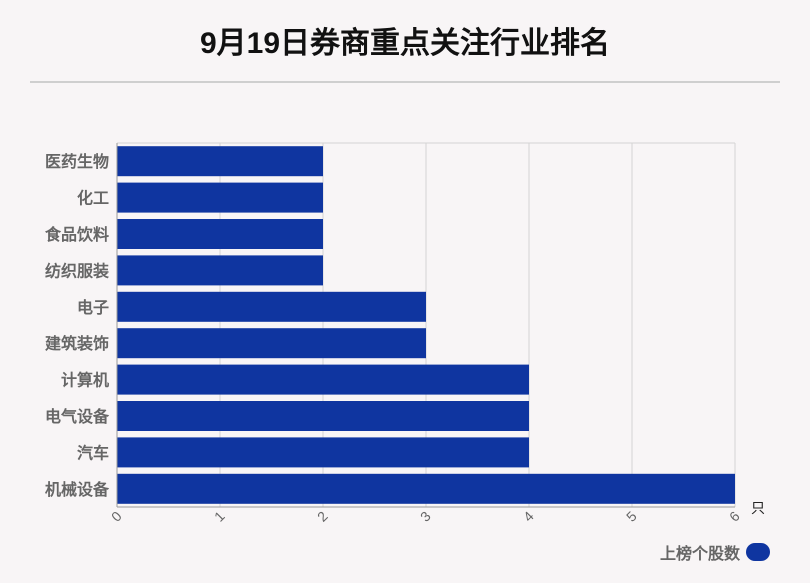 The width and height of the screenshot is (810, 583). What do you see at coordinates (116, 516) in the screenshot?
I see `x-tick-label: 0` at bounding box center [116, 516].